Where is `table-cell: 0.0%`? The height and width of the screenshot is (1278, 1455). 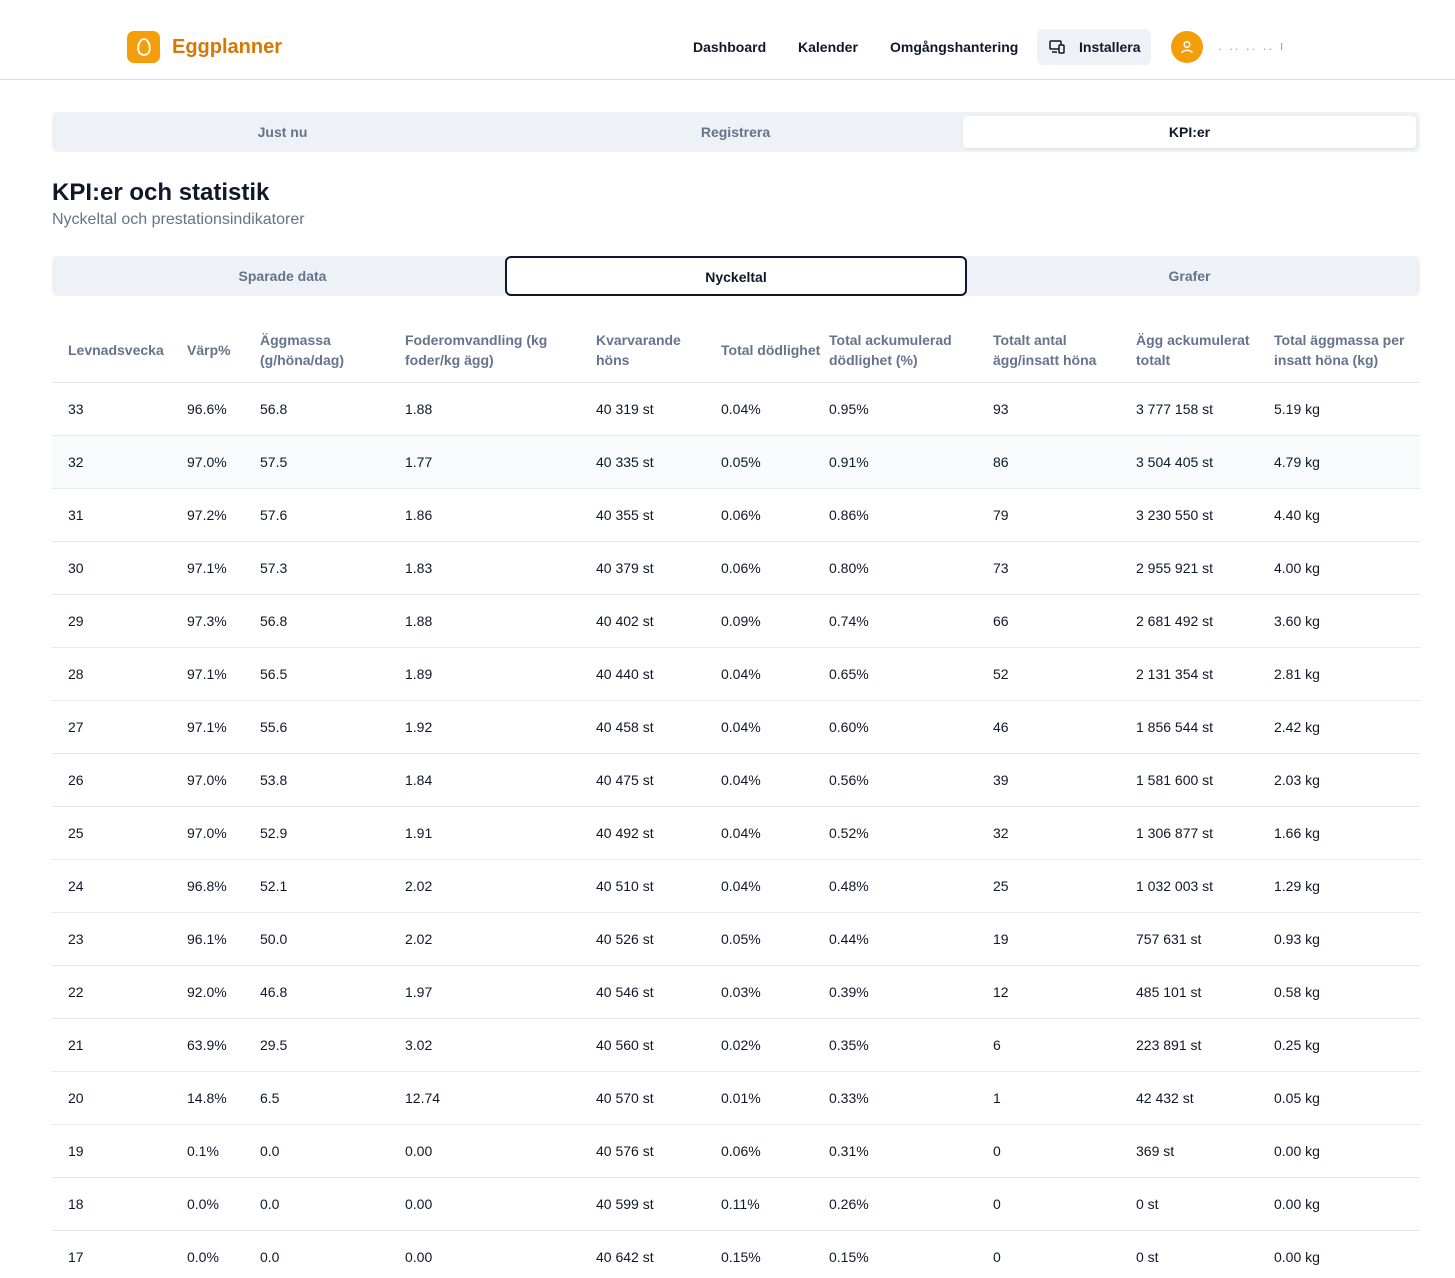 table-cell: 0.0% is located at coordinates (203, 1257).